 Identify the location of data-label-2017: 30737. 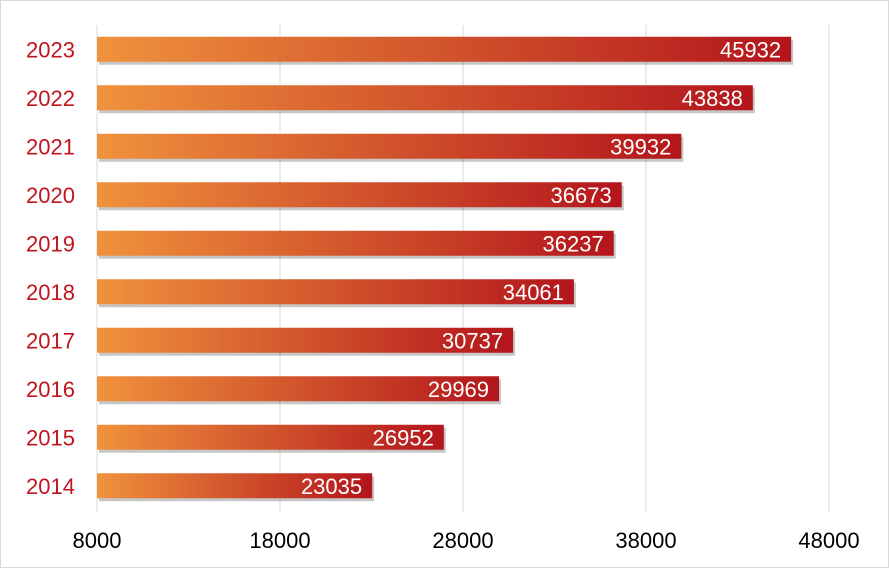
(472, 340).